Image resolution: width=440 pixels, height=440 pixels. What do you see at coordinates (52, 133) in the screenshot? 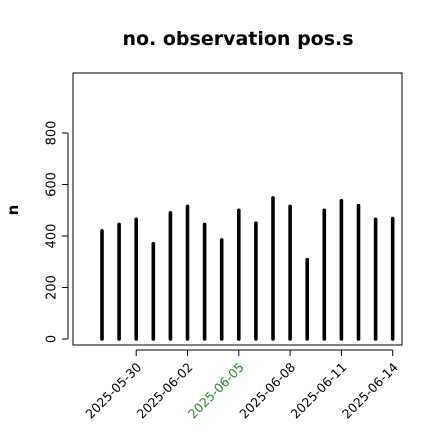
I see `y-tick-label: 800` at bounding box center [52, 133].